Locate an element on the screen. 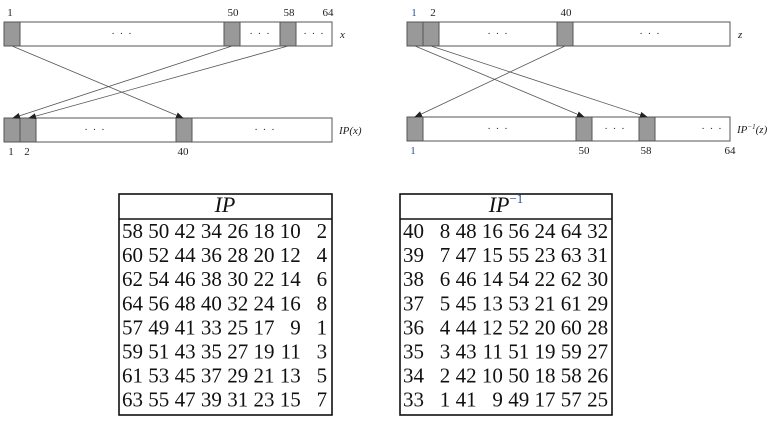  table-cell: 40 is located at coordinates (413, 231).